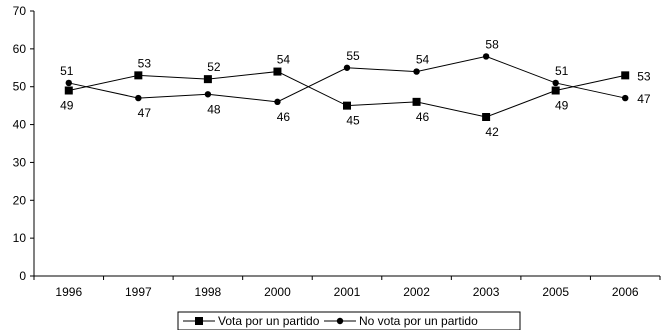  What do you see at coordinates (68, 292) in the screenshot?
I see `x-tick-label: 1996` at bounding box center [68, 292].